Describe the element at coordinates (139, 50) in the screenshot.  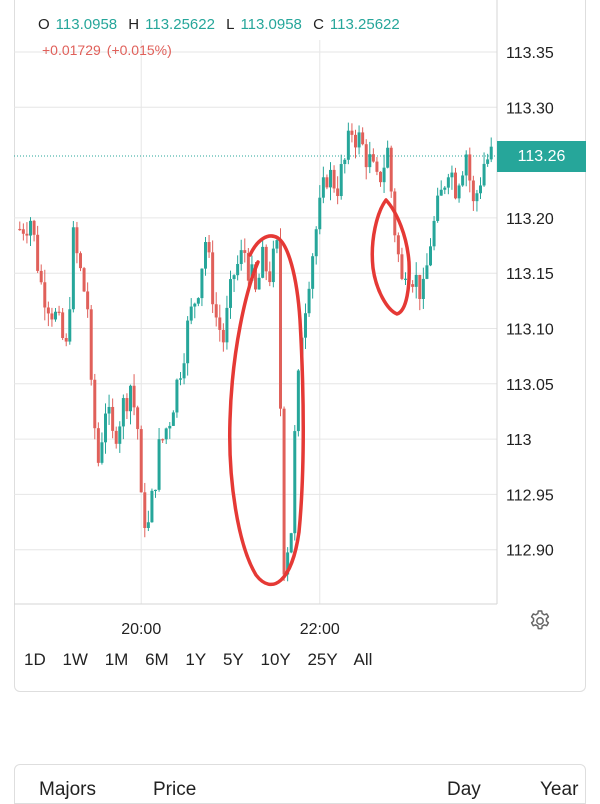
I see `change-percent: (+0.015%)` at that location.